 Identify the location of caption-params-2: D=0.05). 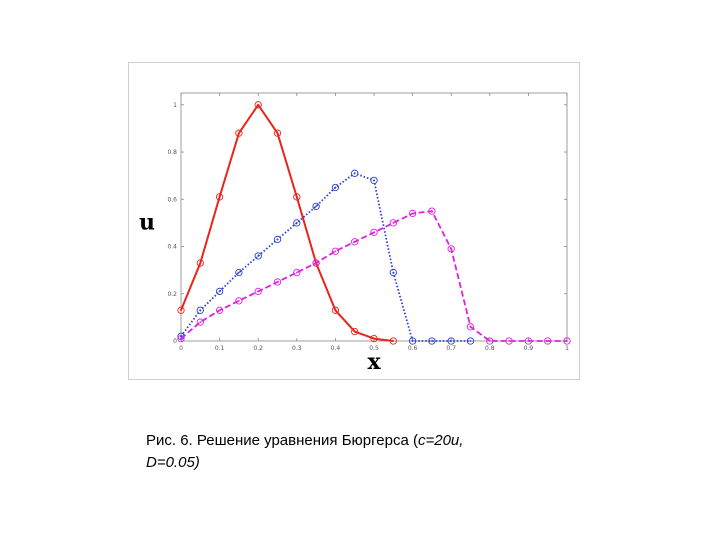
(173, 462).